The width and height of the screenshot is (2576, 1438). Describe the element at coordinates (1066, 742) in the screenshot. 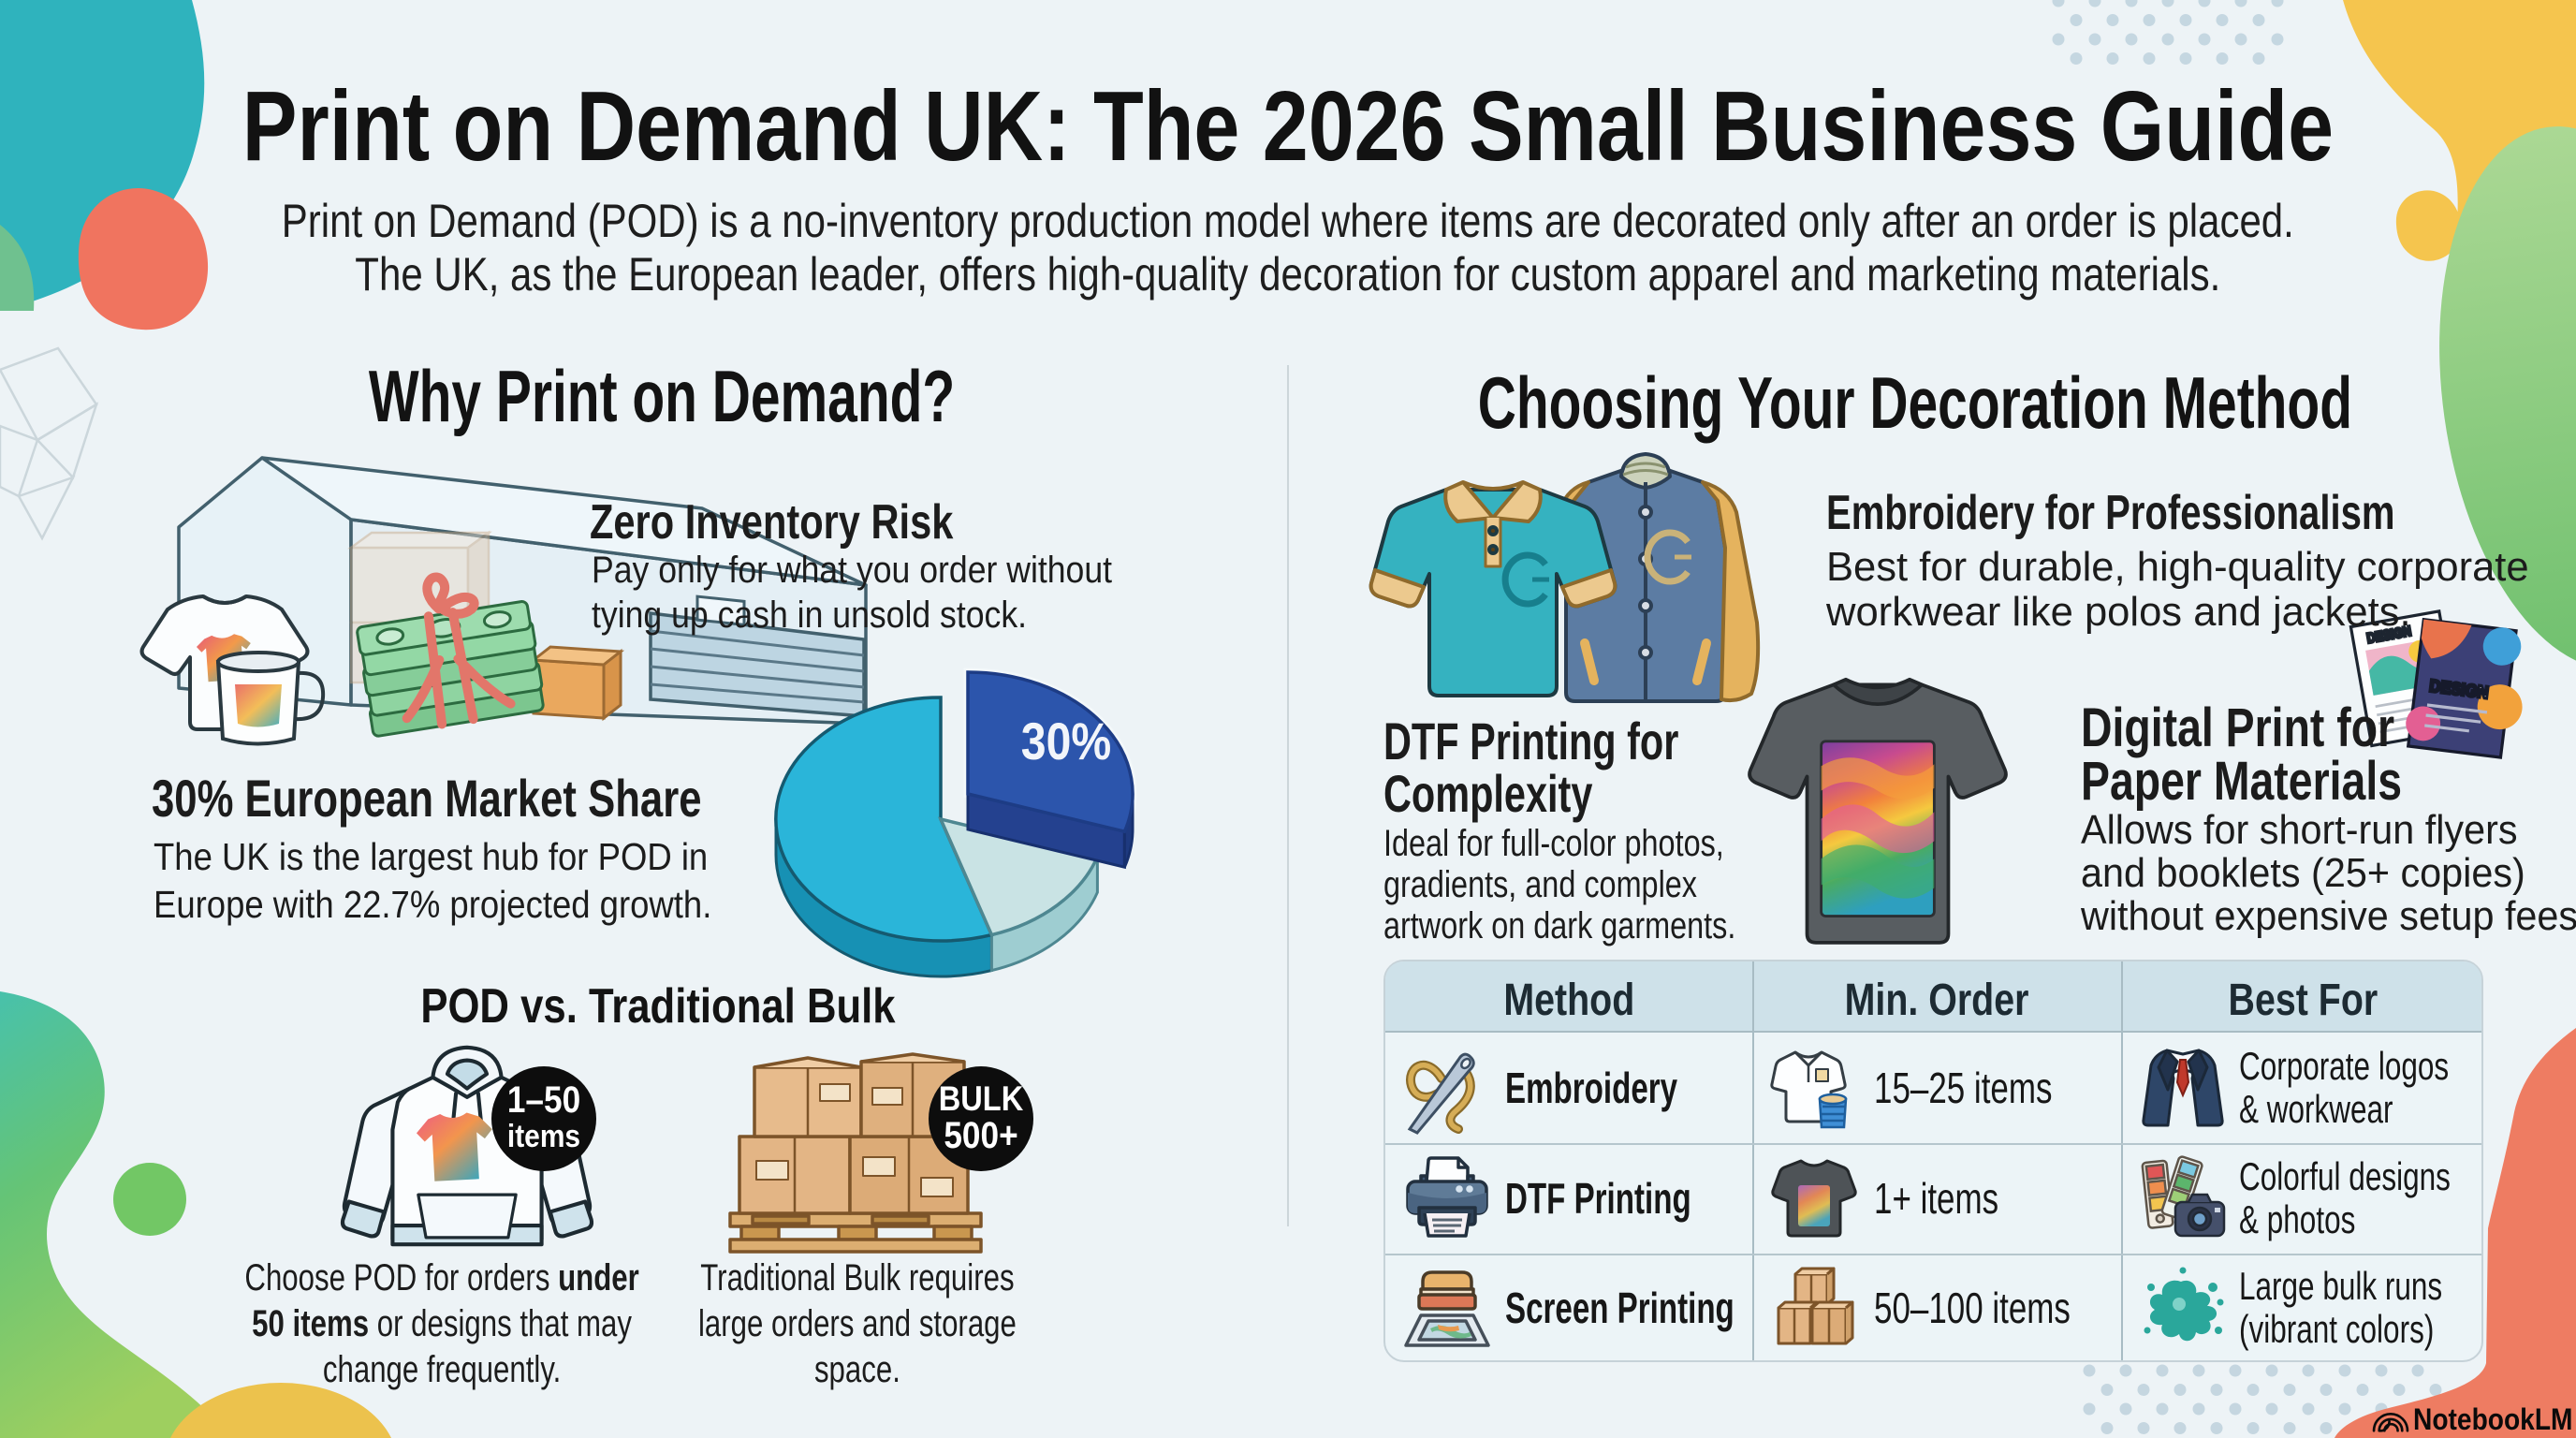

I see `svg-text: 30%` at that location.